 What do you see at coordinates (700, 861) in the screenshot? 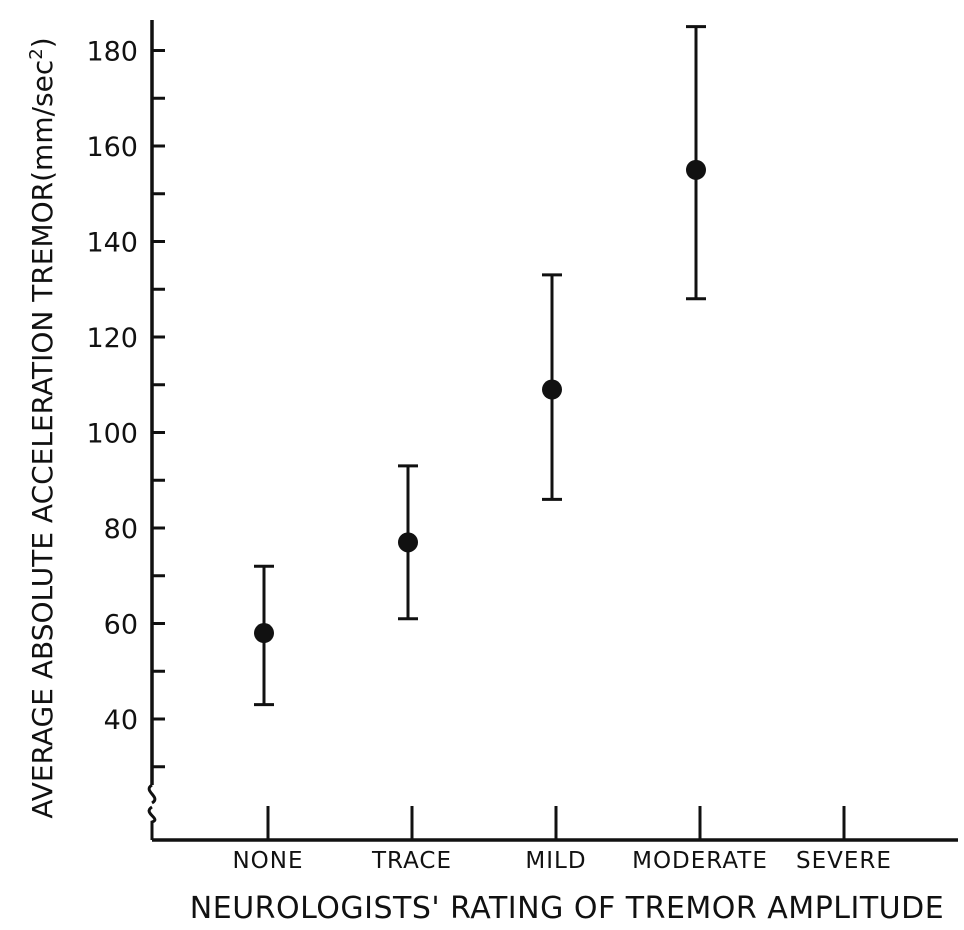
I see `x-tick-label: MODERATE` at bounding box center [700, 861].